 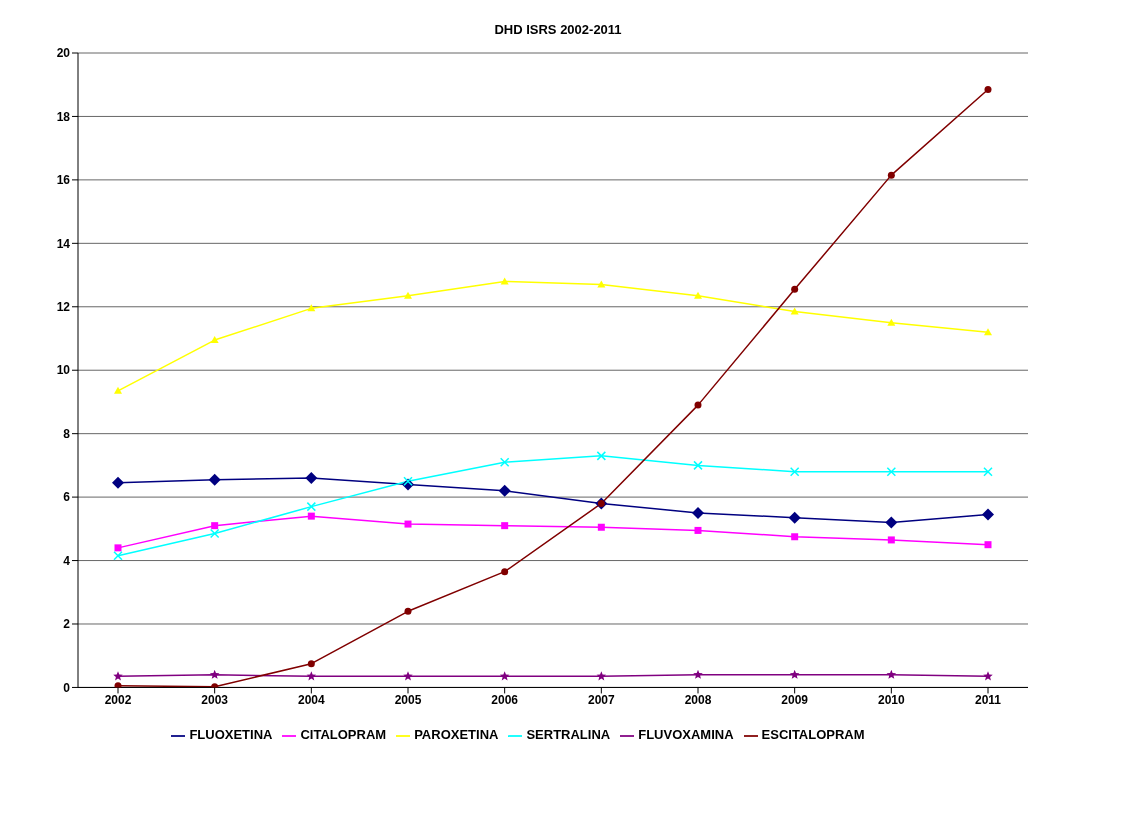 What do you see at coordinates (67, 433) in the screenshot?
I see `y-tick-label: 8` at bounding box center [67, 433].